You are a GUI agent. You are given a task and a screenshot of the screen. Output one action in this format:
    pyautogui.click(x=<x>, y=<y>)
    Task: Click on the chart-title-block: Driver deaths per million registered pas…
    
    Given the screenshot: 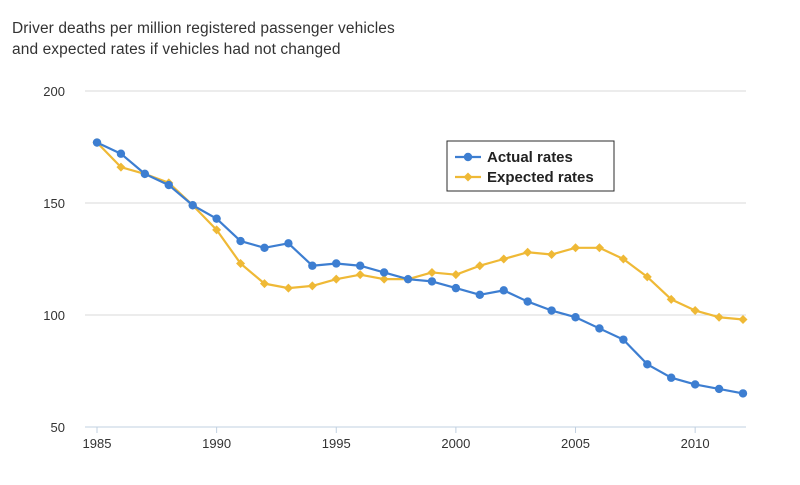 What is the action you would take?
    pyautogui.click(x=203, y=39)
    